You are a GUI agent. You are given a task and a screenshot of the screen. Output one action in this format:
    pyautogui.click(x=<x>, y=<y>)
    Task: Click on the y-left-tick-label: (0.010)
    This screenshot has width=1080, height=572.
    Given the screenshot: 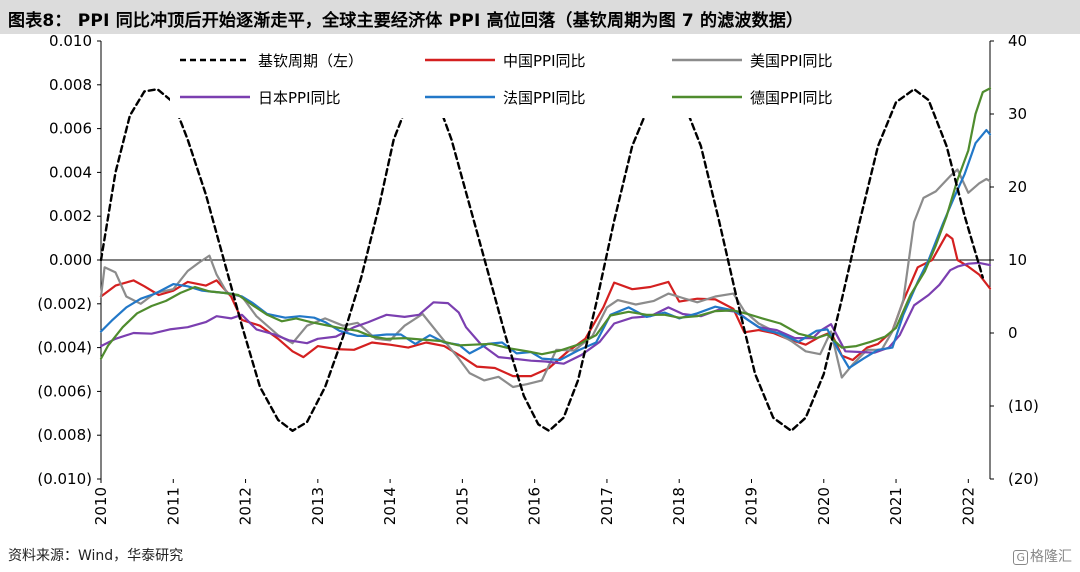 What is the action you would take?
    pyautogui.click(x=64, y=479)
    